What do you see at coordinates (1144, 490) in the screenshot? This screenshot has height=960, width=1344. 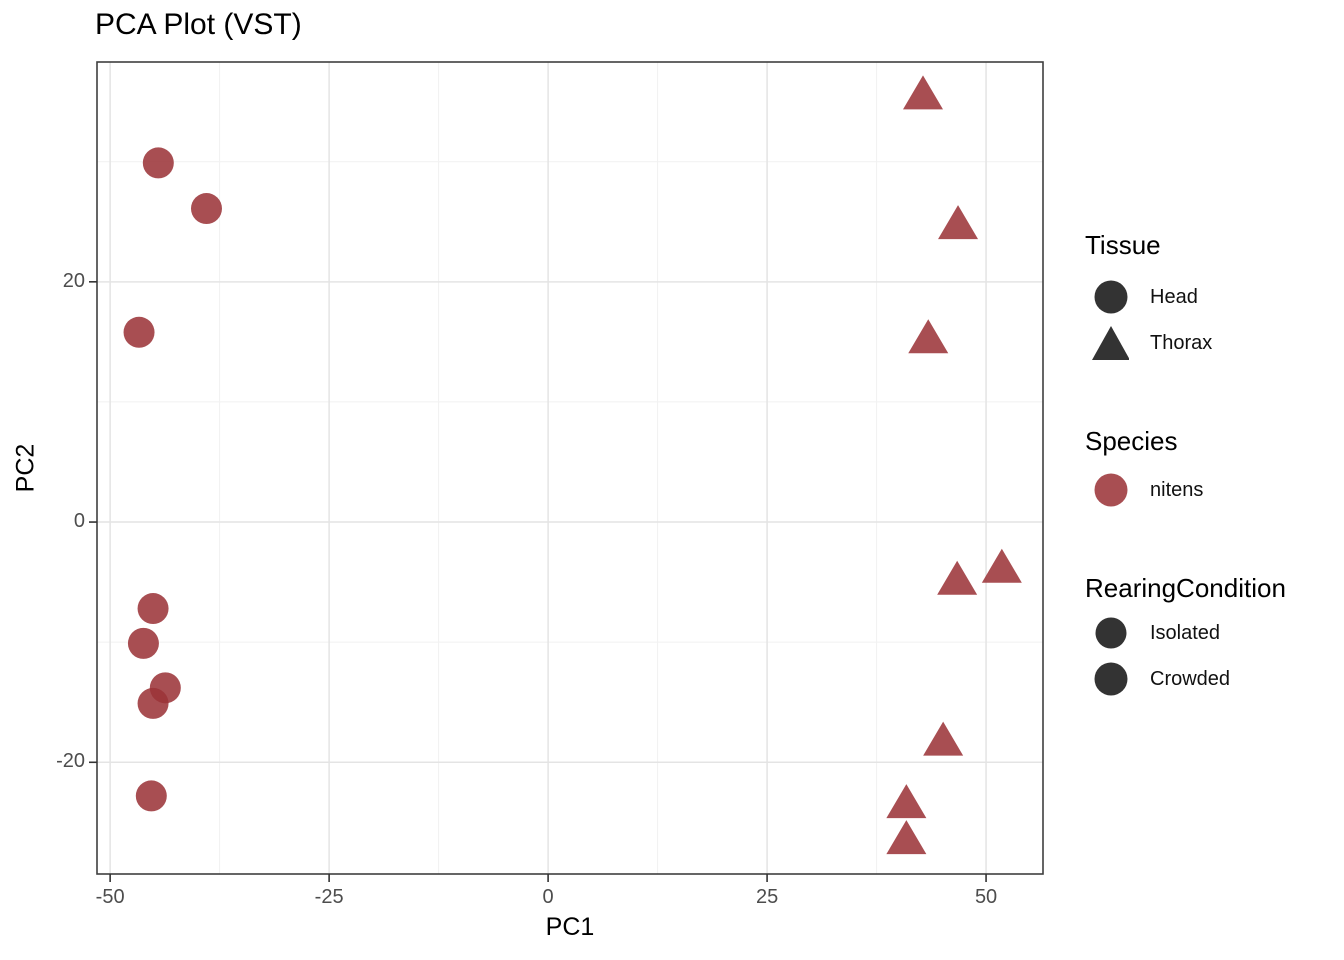 I see `legend-item-nitens: nitens` at bounding box center [1144, 490].